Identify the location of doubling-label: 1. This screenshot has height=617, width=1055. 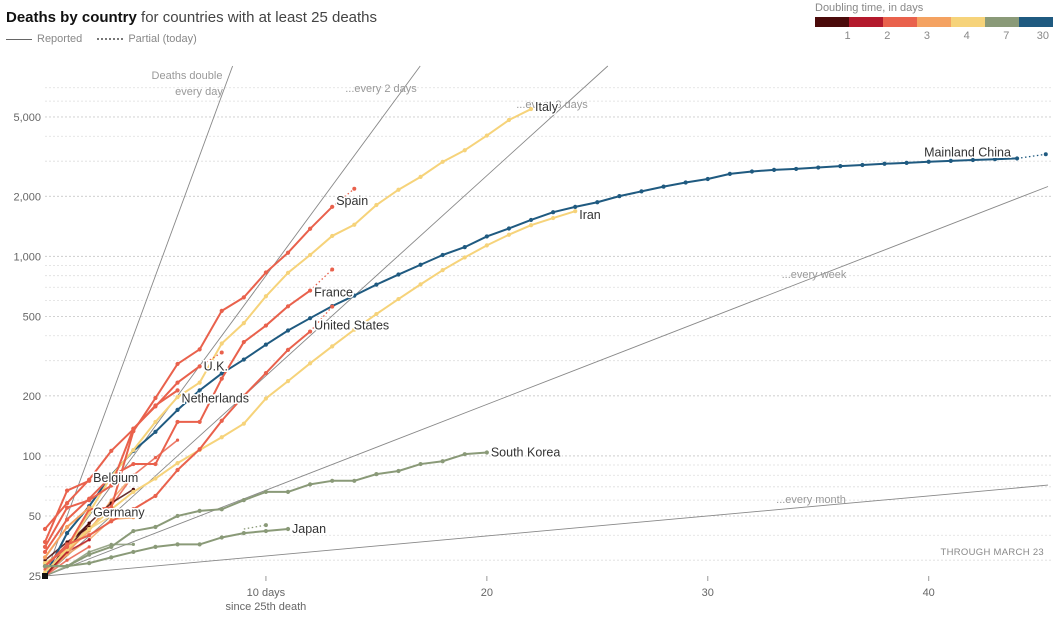
(847, 36).